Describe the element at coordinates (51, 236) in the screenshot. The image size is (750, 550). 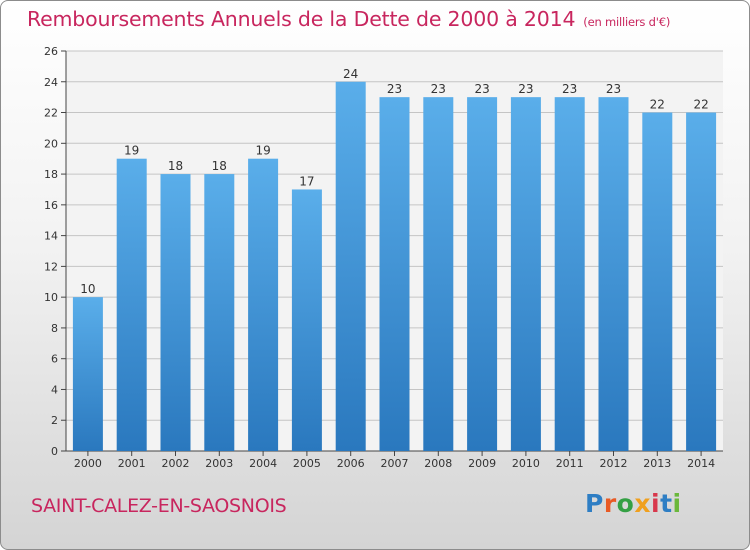
I see `y-tick-label: 14` at that location.